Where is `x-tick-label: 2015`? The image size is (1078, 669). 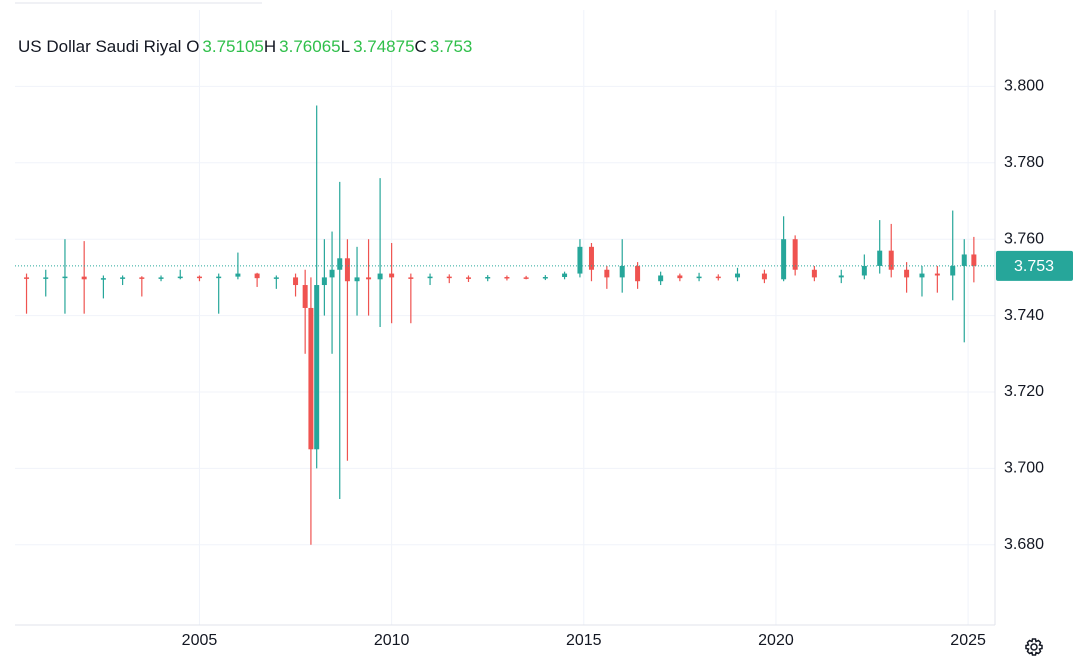 x-tick-label: 2015 is located at coordinates (584, 640).